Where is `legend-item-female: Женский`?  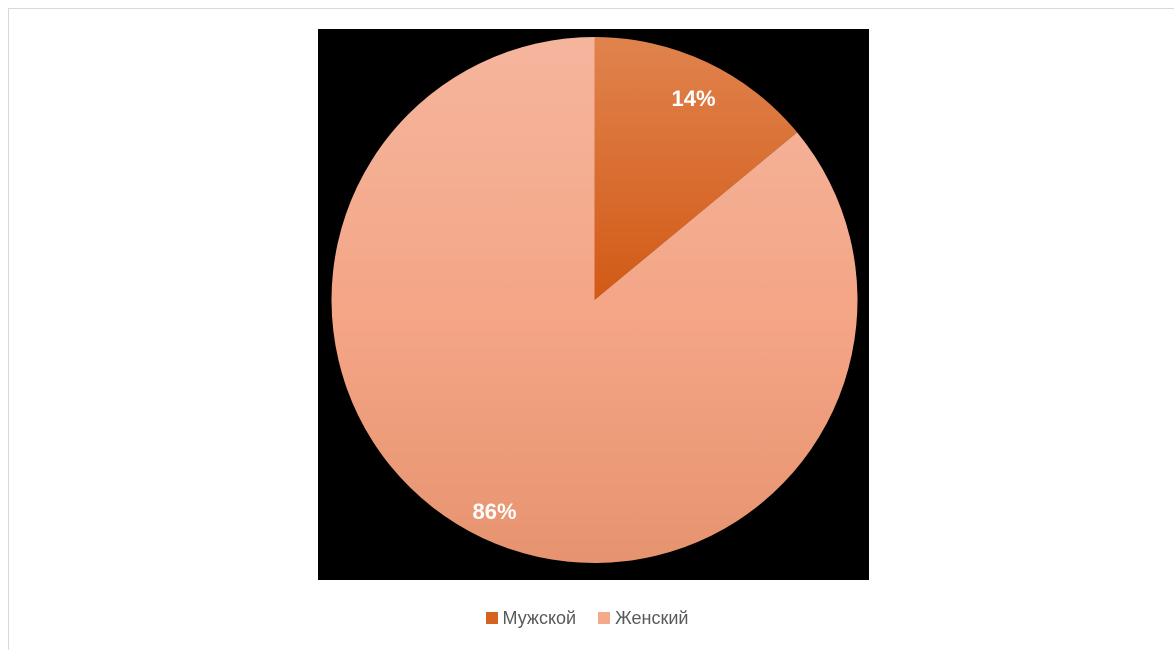
legend-item-female: Женский is located at coordinates (643, 618).